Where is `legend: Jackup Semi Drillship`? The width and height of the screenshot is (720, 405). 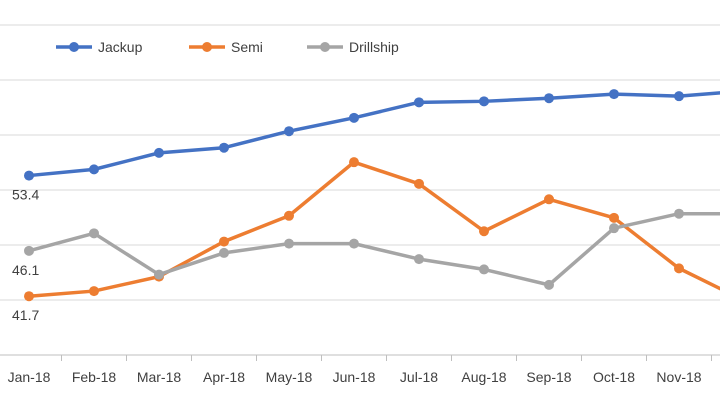 legend: Jackup Semi Drillship is located at coordinates (227, 47).